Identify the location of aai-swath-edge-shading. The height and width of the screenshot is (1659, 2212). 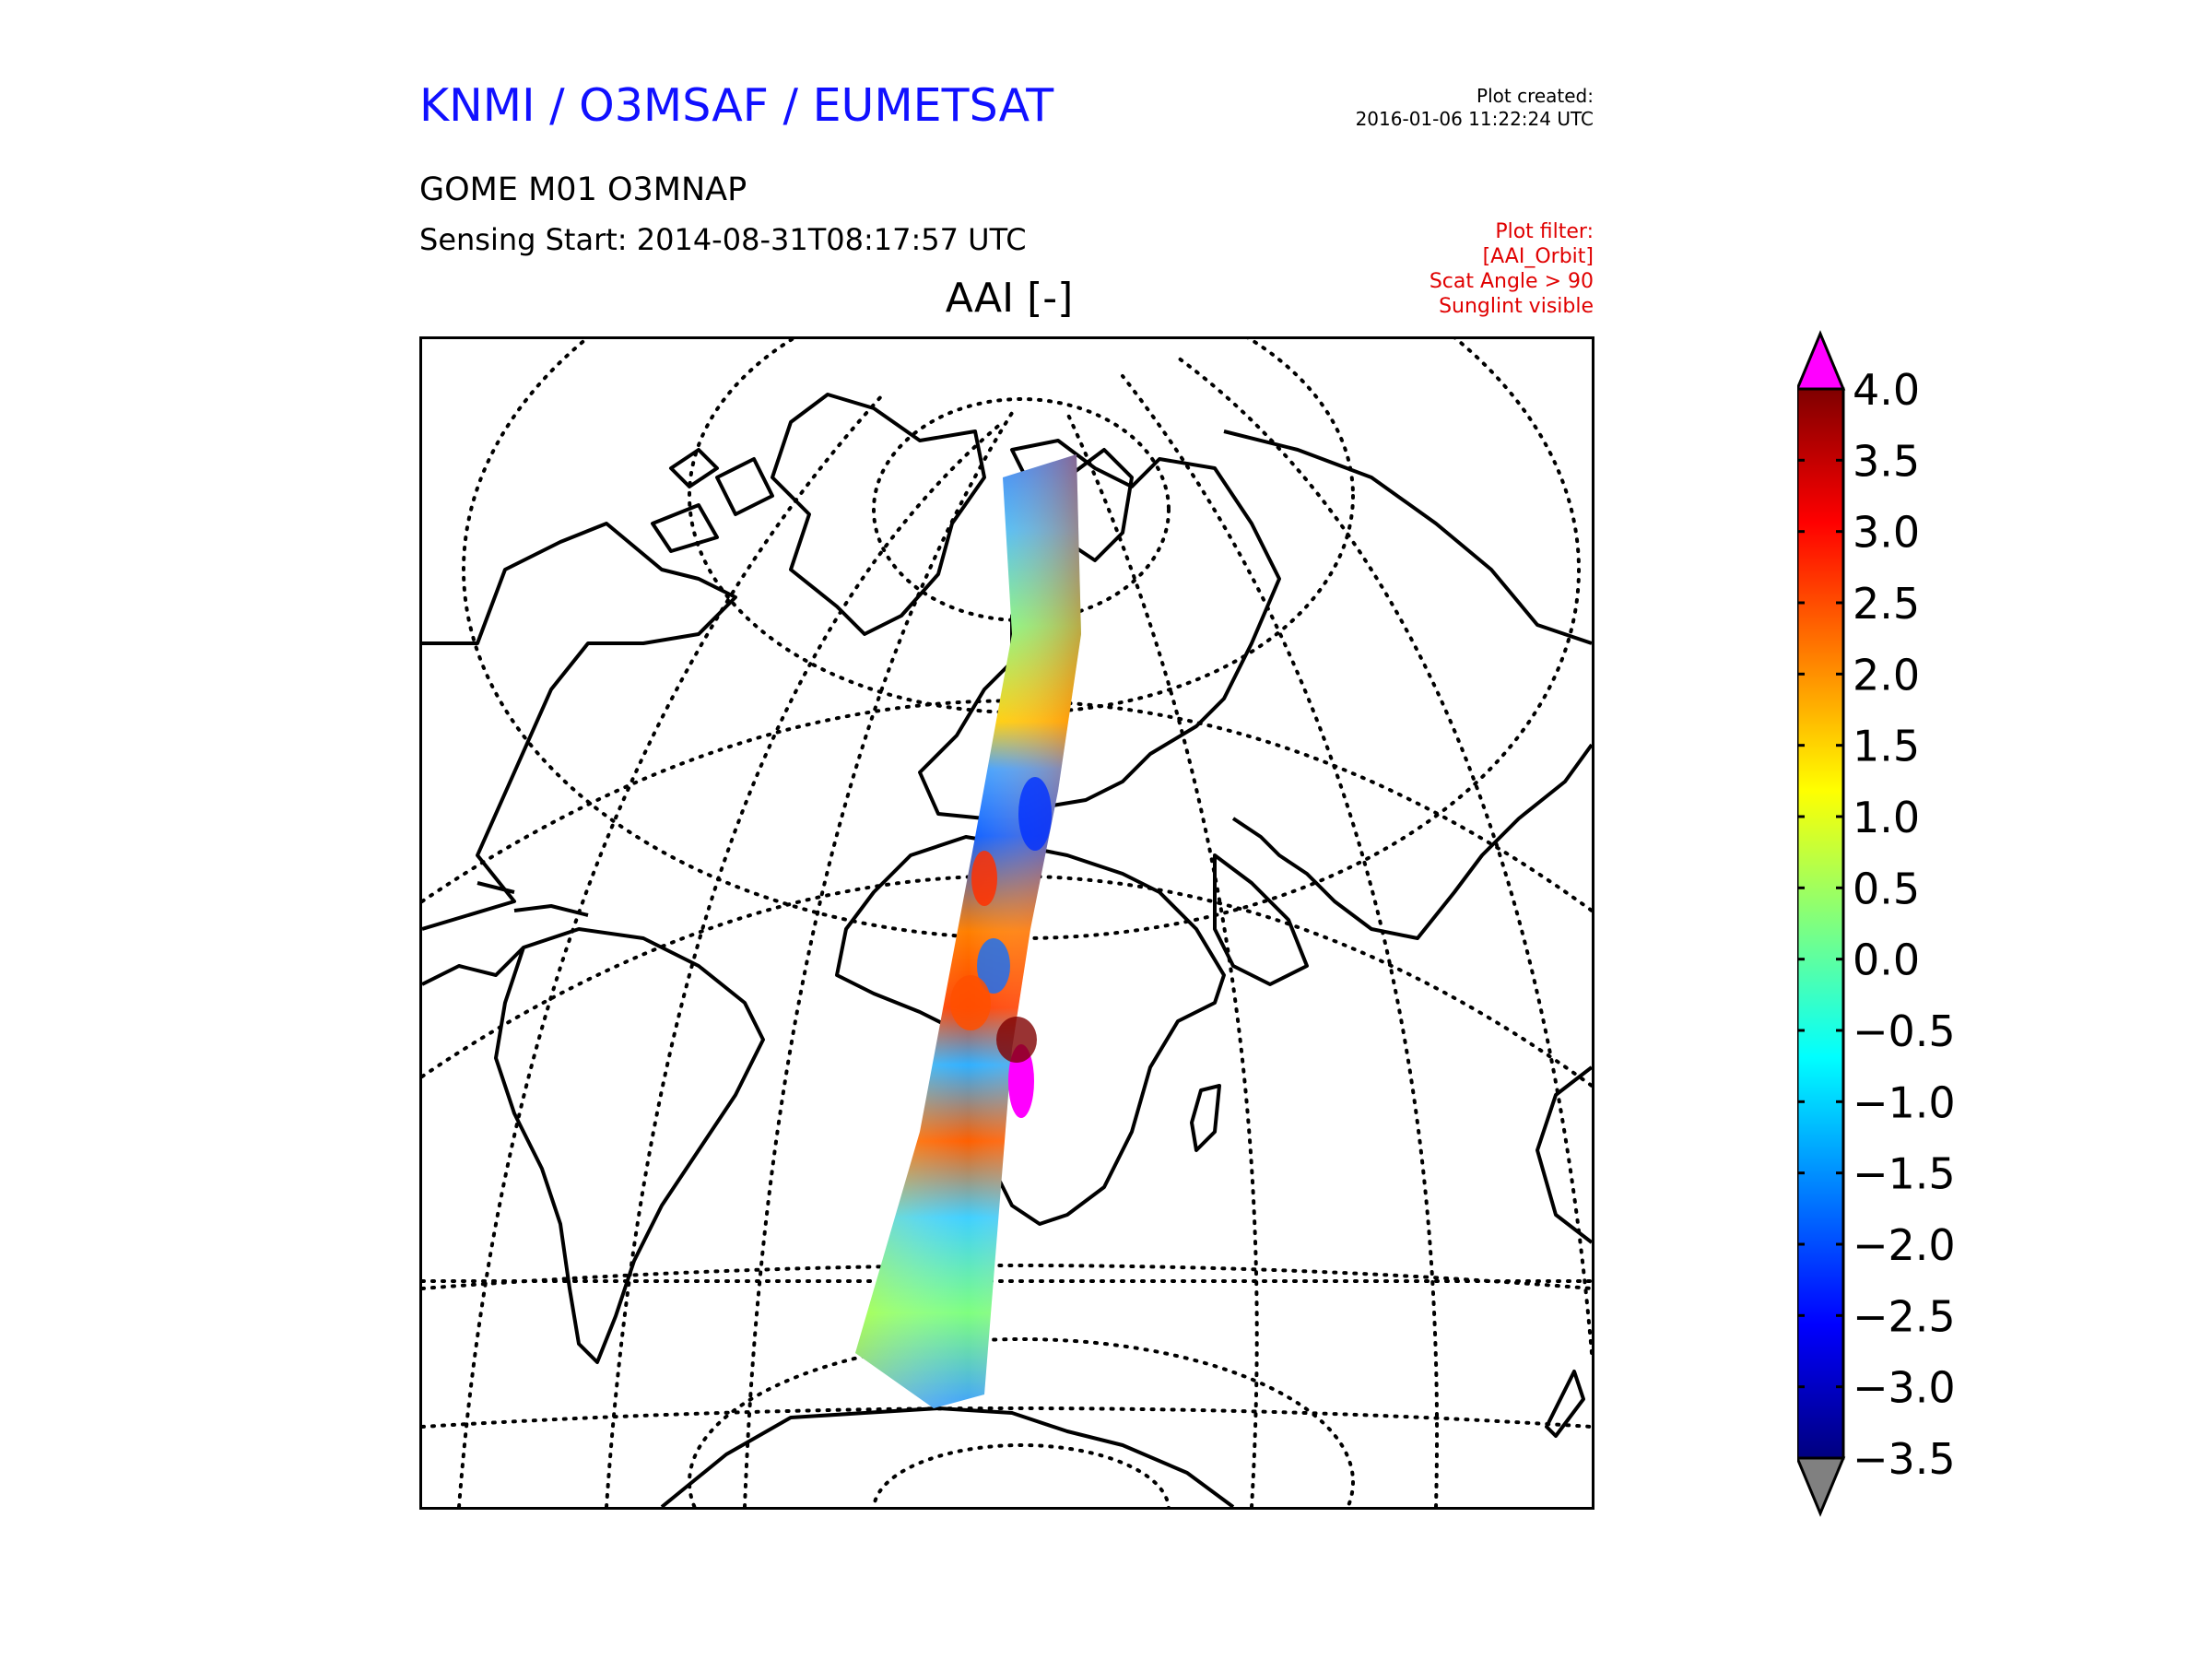
(968, 931).